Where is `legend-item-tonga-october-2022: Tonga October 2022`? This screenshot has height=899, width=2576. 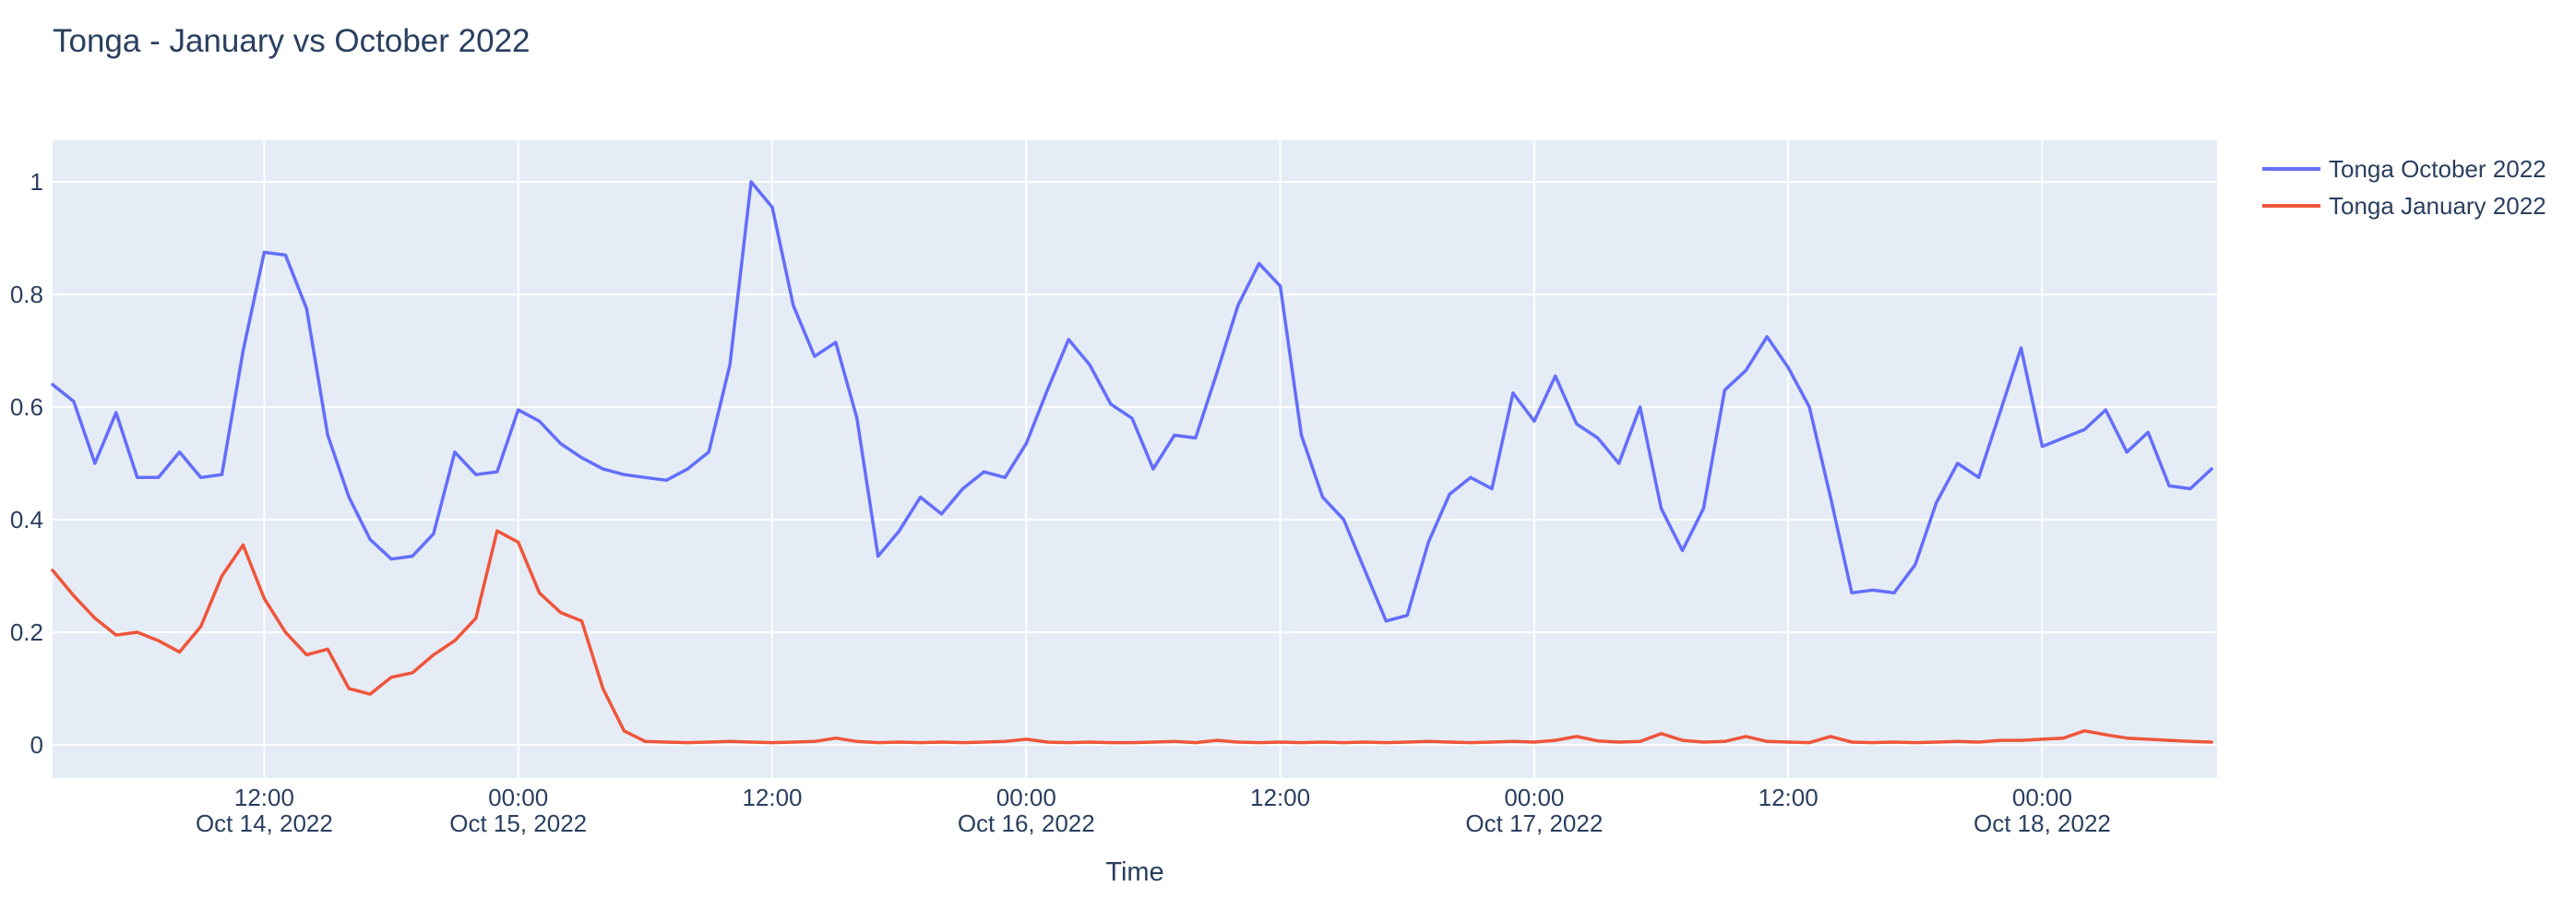
legend-item-tonga-october-2022: Tonga October 2022 is located at coordinates (2404, 169).